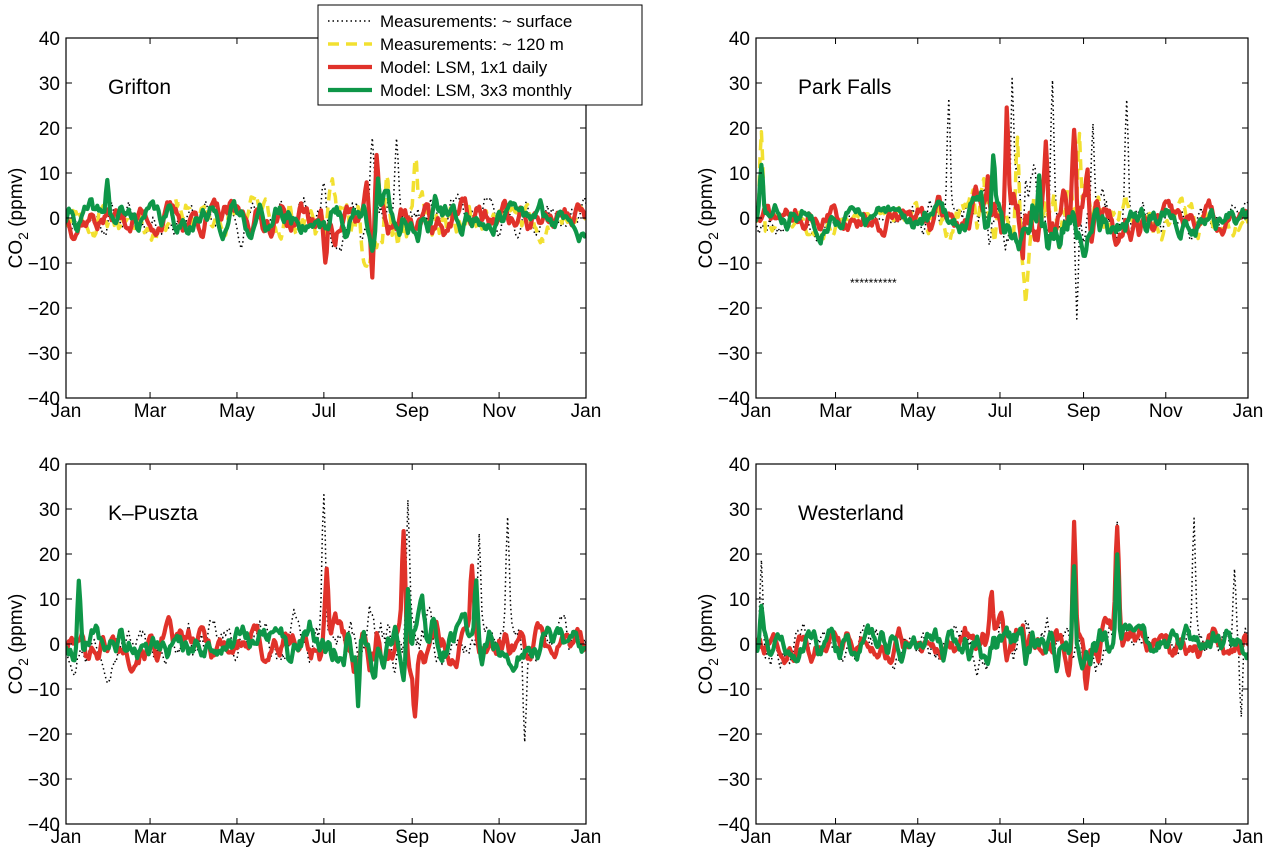  I want to click on series-line-measurements-surface, so click(1002, 198).